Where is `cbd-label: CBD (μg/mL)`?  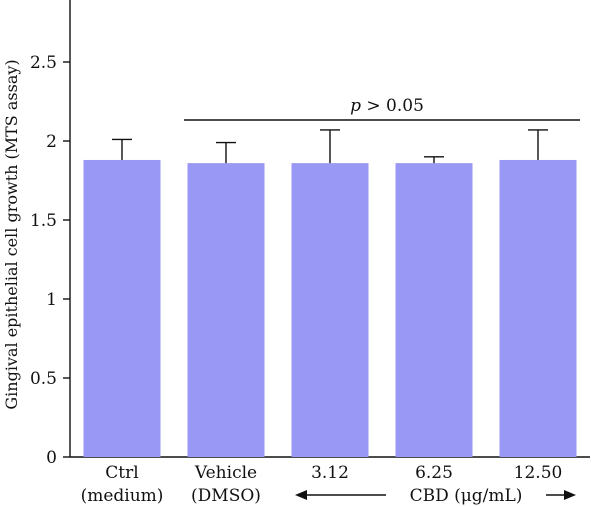
cbd-label: CBD (μg/mL) is located at coordinates (466, 496).